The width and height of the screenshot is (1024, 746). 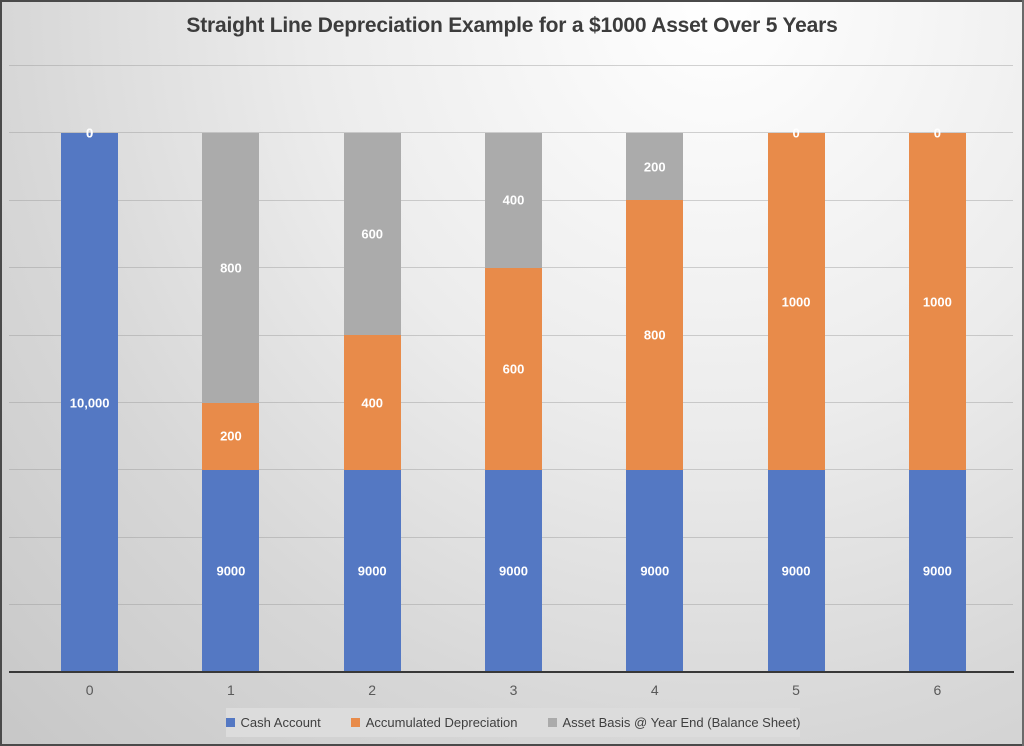 What do you see at coordinates (512, 745) in the screenshot?
I see `chart-border-bottom` at bounding box center [512, 745].